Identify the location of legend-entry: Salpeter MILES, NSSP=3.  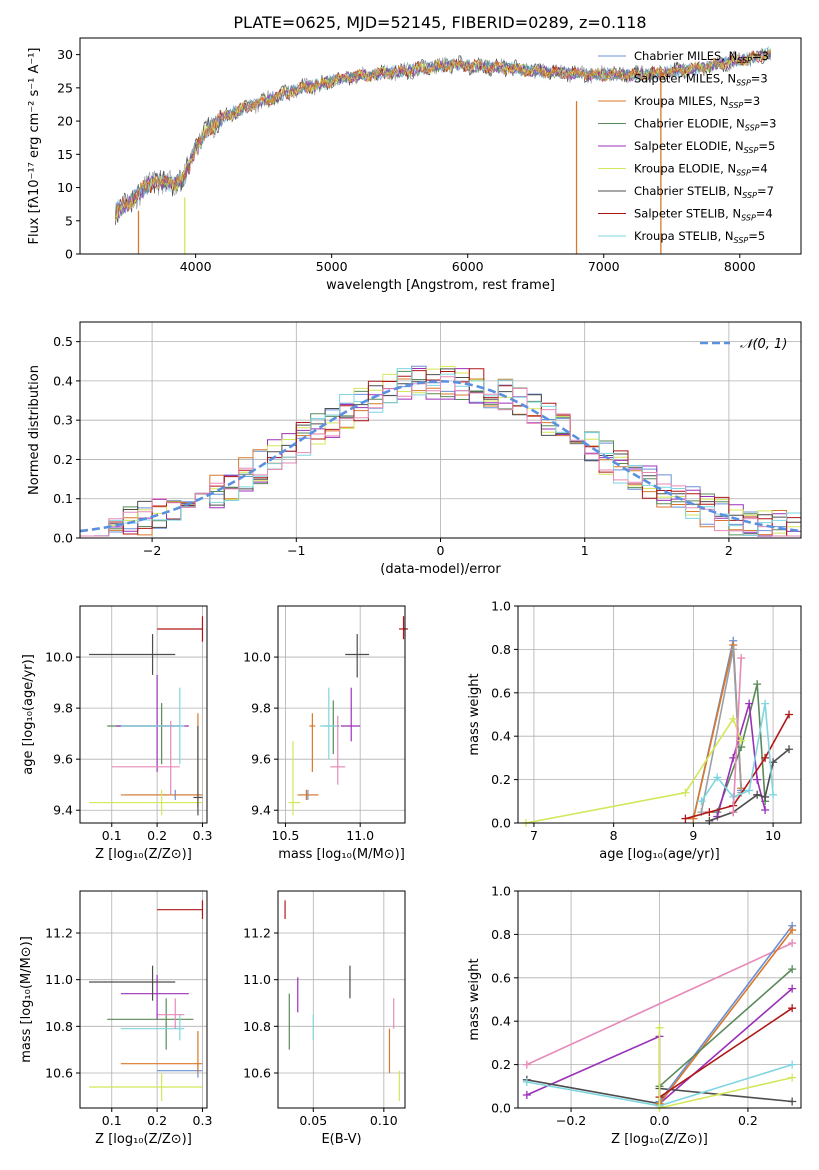
(701, 80).